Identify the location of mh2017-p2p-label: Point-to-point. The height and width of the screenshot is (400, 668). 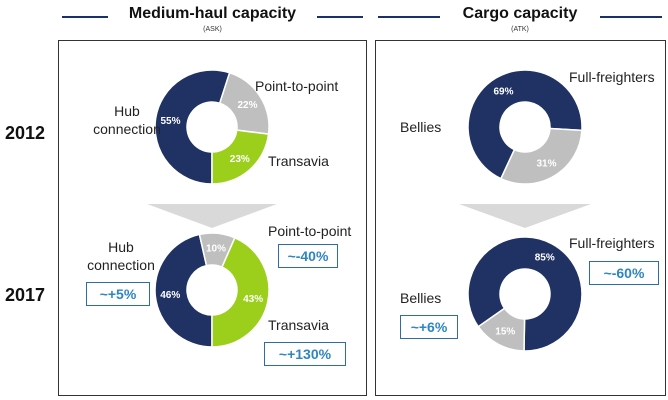
(310, 231).